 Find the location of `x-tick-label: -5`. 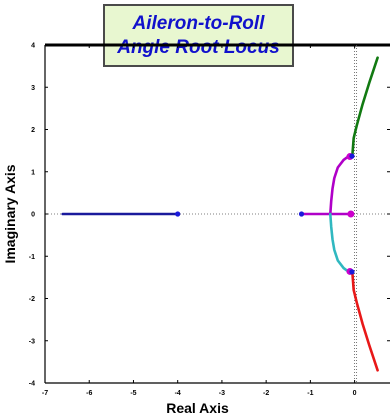

x-tick-label: -5 is located at coordinates (133, 393).